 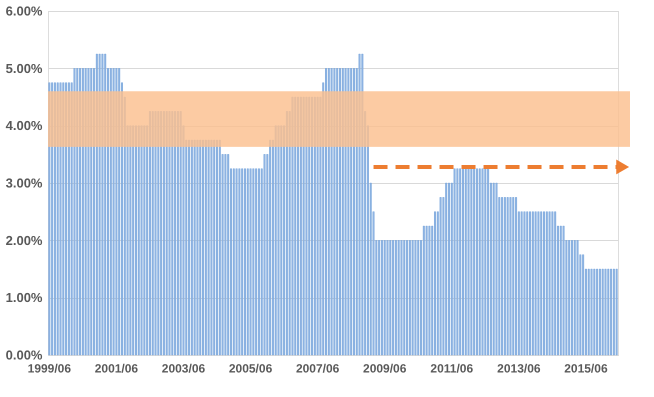 What do you see at coordinates (24, 11) in the screenshot?
I see `y-tick-label: 6.00%` at bounding box center [24, 11].